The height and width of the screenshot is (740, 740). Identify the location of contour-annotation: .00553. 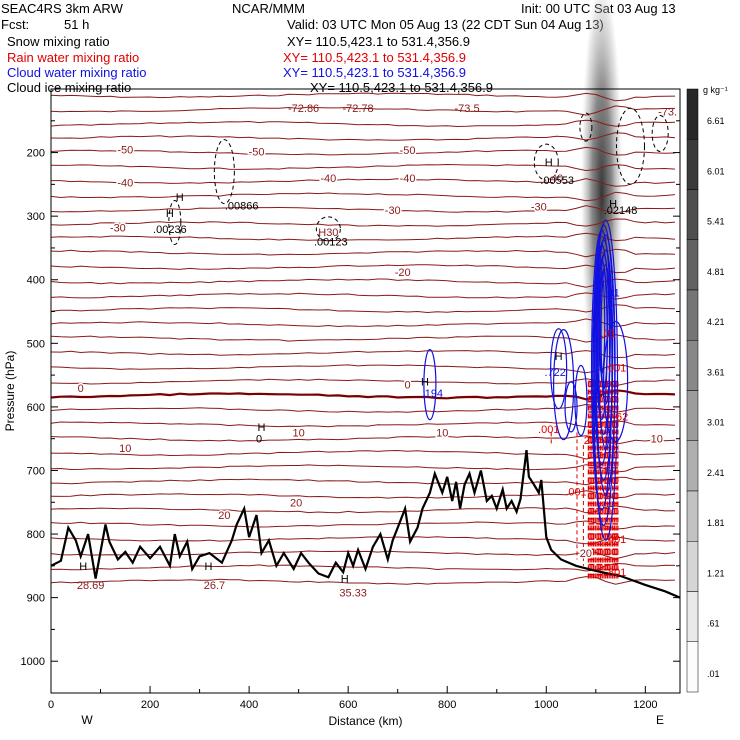
(557, 181).